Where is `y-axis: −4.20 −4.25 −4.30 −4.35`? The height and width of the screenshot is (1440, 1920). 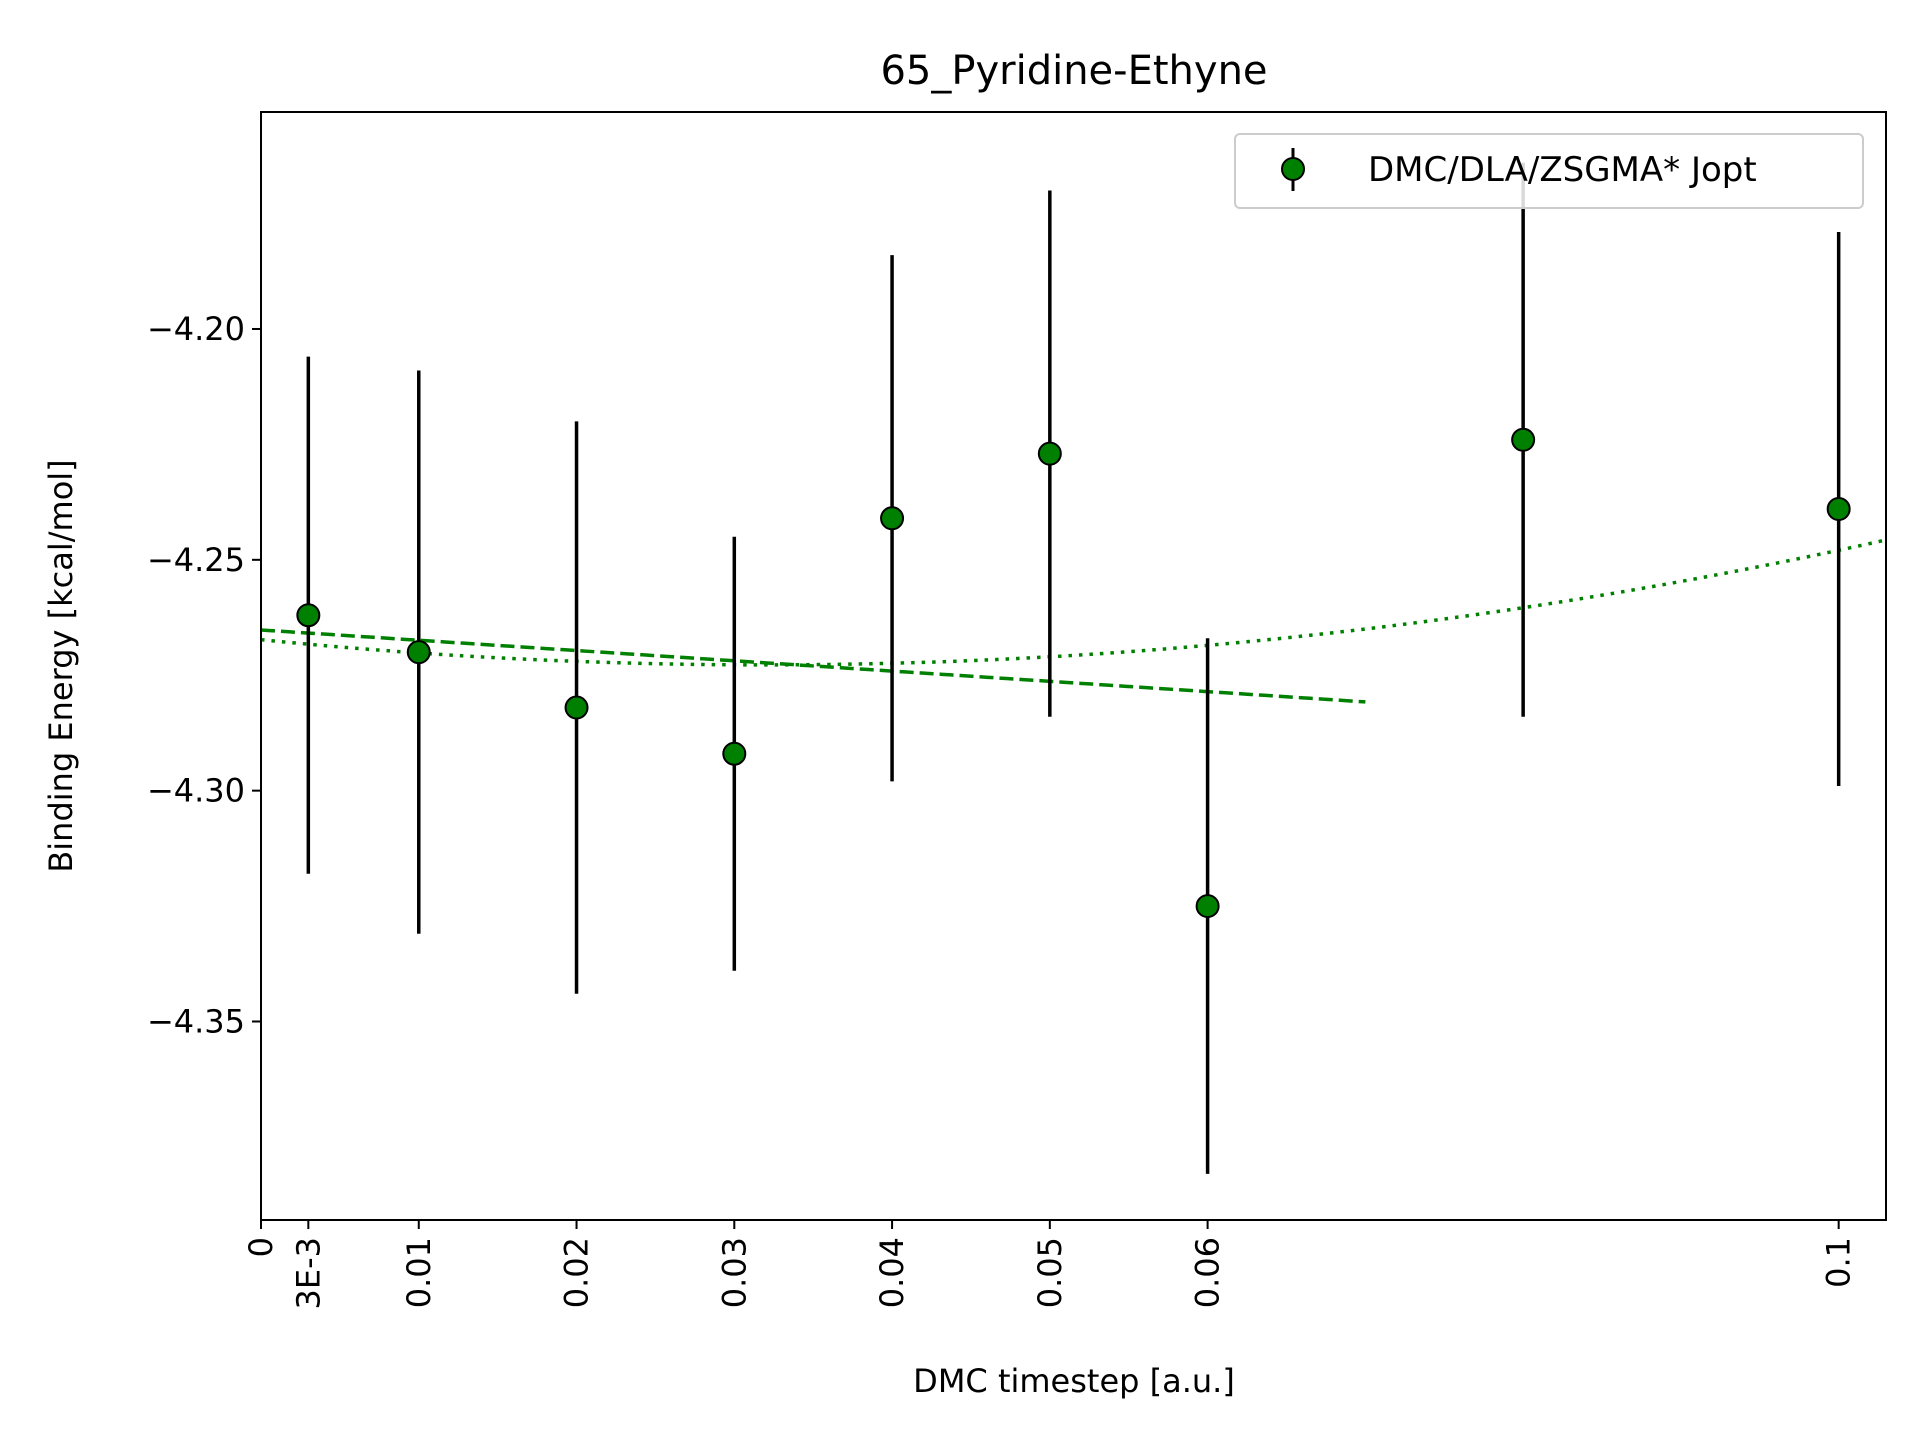
y-axis: −4.20 −4.25 −4.30 −4.35 is located at coordinates (204, 675).